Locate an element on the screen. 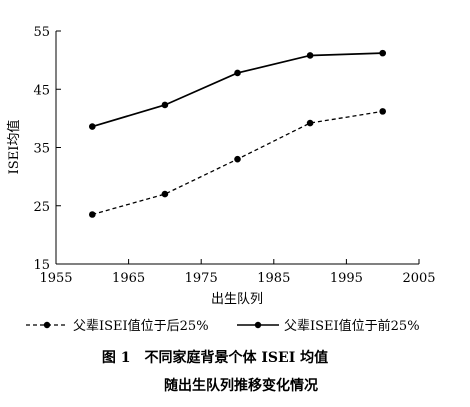 This screenshot has width=470, height=407. legend-item-series-2: 父辈ISEI值位于前25% is located at coordinates (328, 326).